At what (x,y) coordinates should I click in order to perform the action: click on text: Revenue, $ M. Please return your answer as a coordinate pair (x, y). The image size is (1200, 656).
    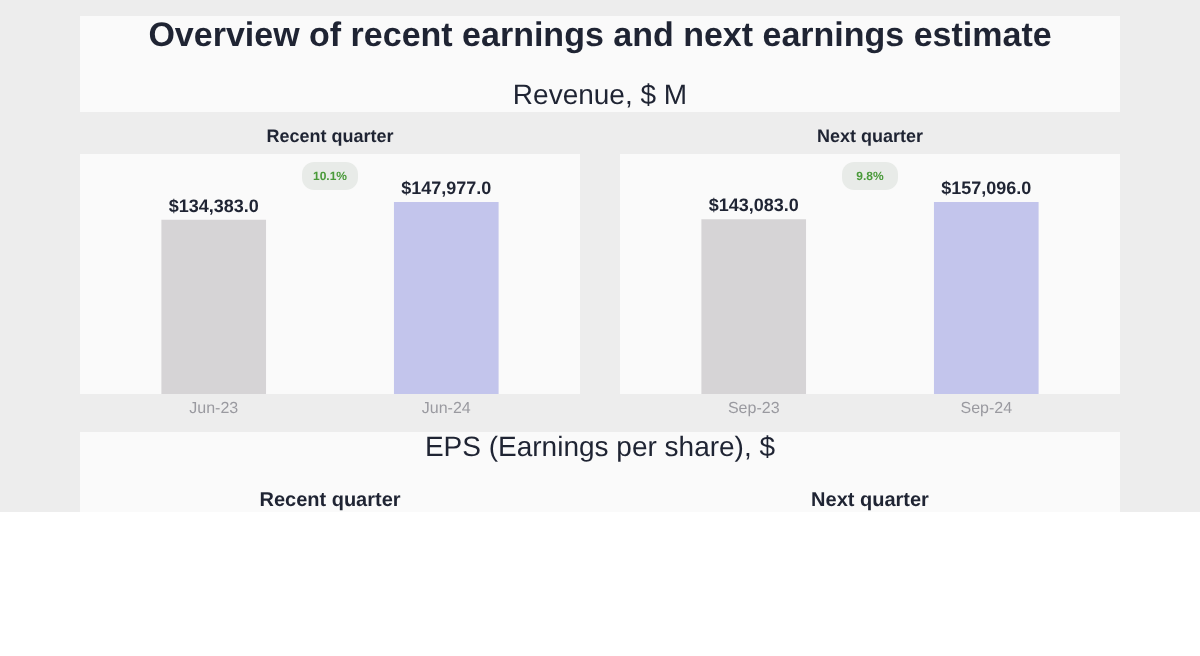
    Looking at the image, I should click on (600, 94).